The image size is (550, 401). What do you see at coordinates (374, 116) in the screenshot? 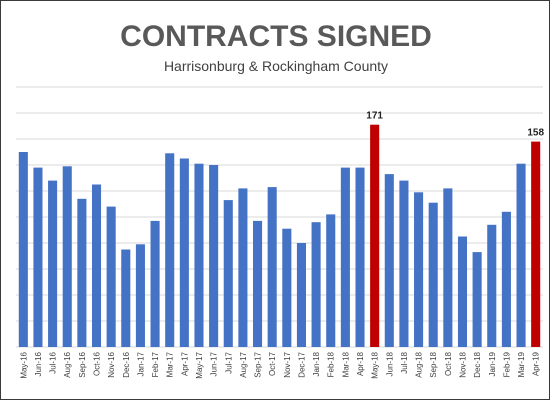
I see `data-label-may-18: 171` at bounding box center [374, 116].